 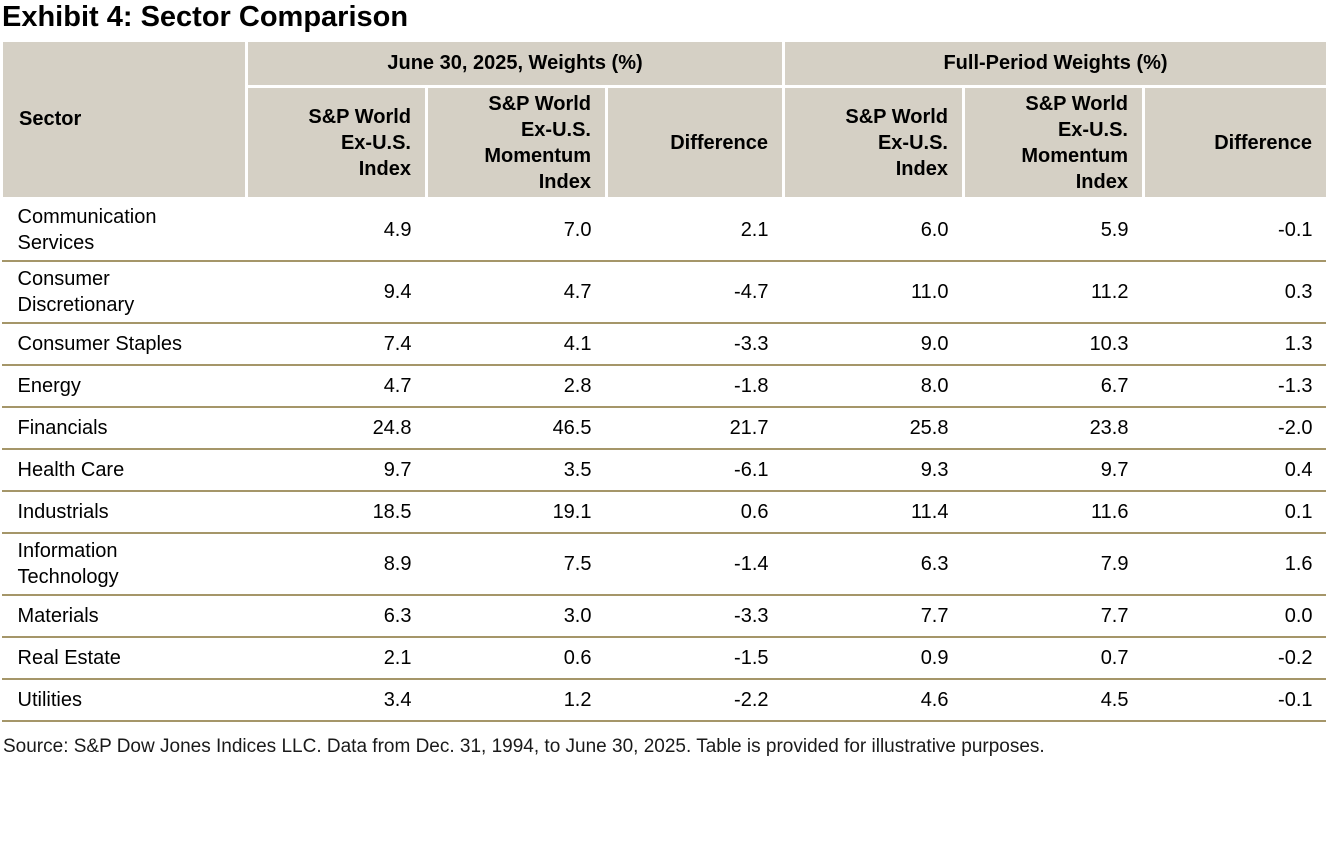 What do you see at coordinates (695, 470) in the screenshot?
I see `value-cell: -6.1` at bounding box center [695, 470].